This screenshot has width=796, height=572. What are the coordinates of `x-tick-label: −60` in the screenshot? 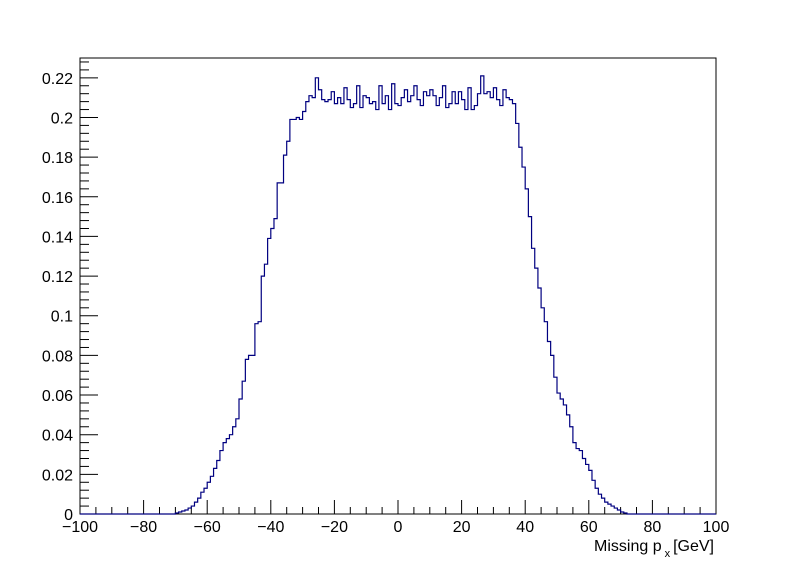 It's located at (207, 527).